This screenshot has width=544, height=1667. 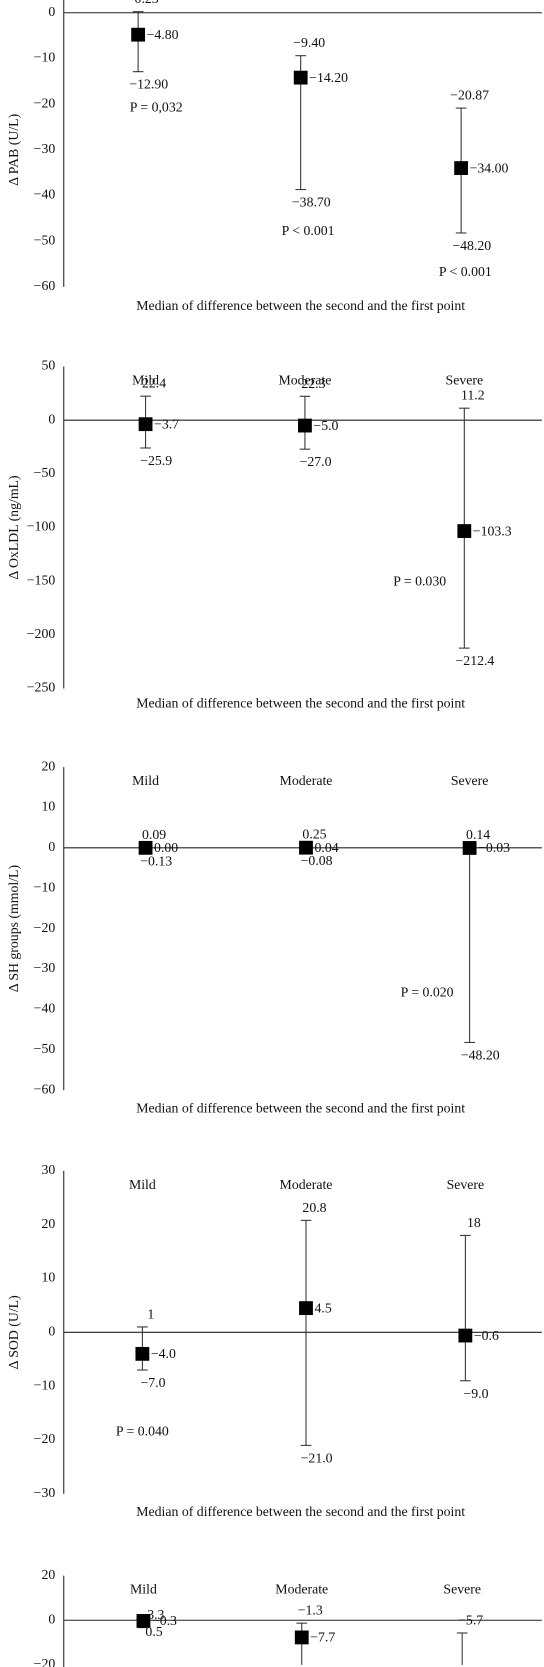 What do you see at coordinates (153, 1631) in the screenshot?
I see `lower-label: 0.5` at bounding box center [153, 1631].